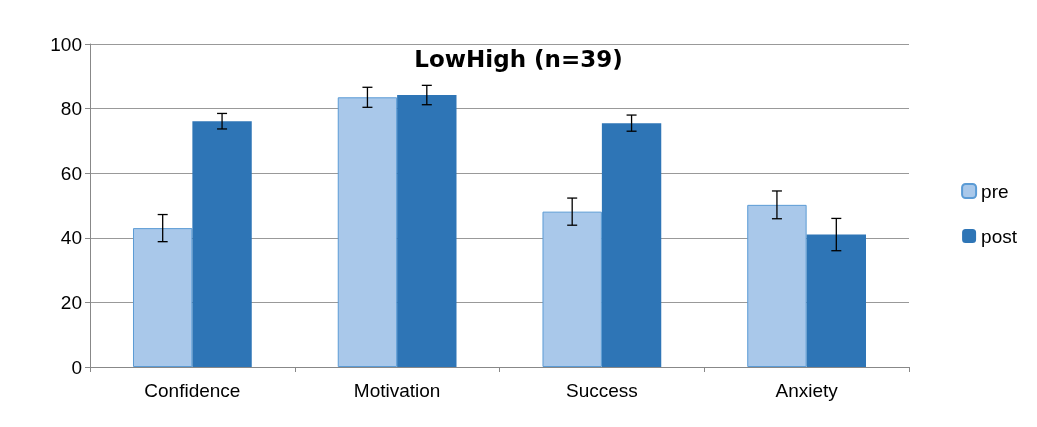  Describe the element at coordinates (999, 236) in the screenshot. I see `legend-label: post` at that location.